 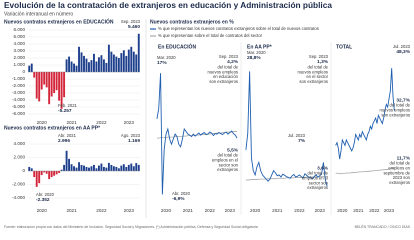 What do you see at coordinates (20, 64) in the screenshot?
I see `y-tick-label: 1.000` at bounding box center [20, 64].